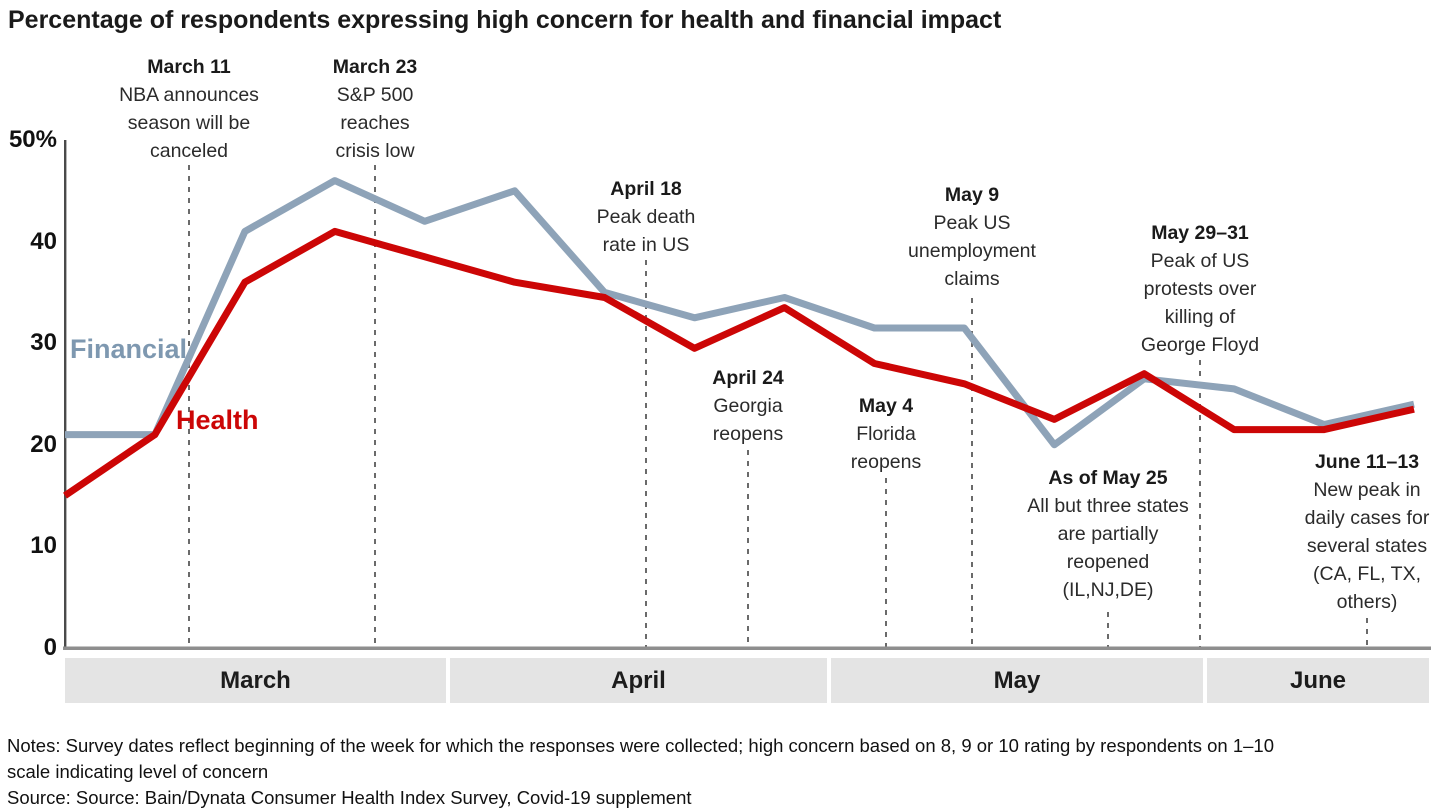 Image resolution: width=1440 pixels, height=810 pixels. What do you see at coordinates (43, 444) in the screenshot?
I see `y-axis-tick-20: 20` at bounding box center [43, 444].